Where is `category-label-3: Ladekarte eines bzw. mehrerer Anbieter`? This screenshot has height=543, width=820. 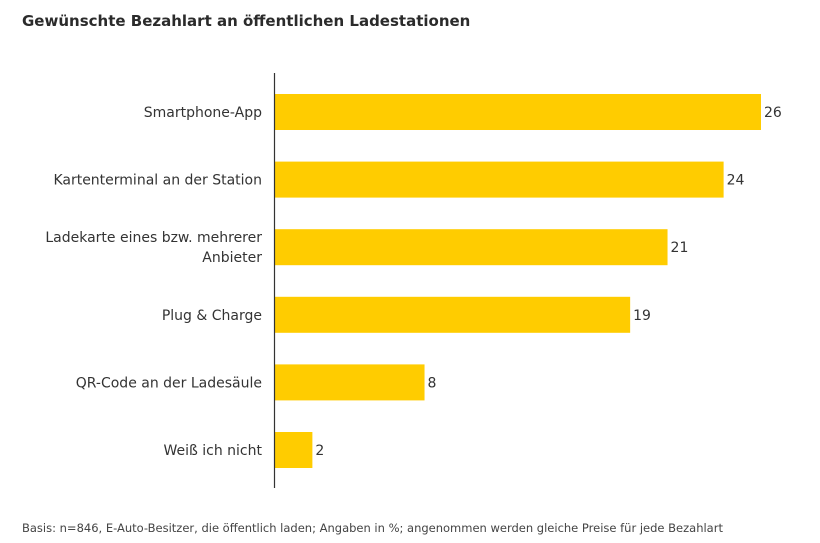
category-label-3: Ladekarte eines bzw. mehrerer Anbieter is located at coordinates (153, 248).